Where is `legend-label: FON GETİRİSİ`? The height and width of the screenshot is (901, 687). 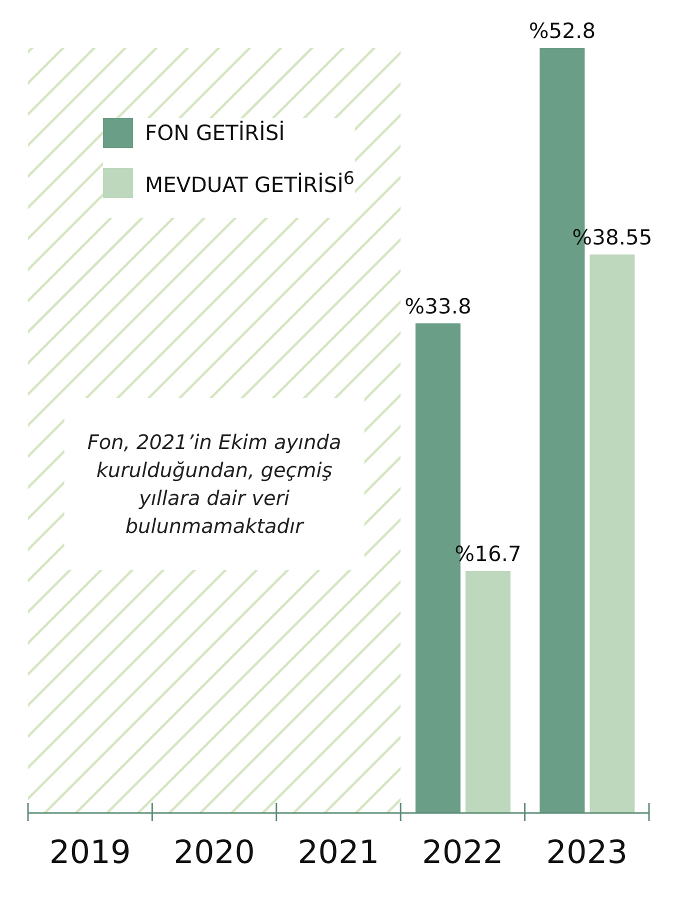 legend-label: FON GETİRİSİ is located at coordinates (215, 133).